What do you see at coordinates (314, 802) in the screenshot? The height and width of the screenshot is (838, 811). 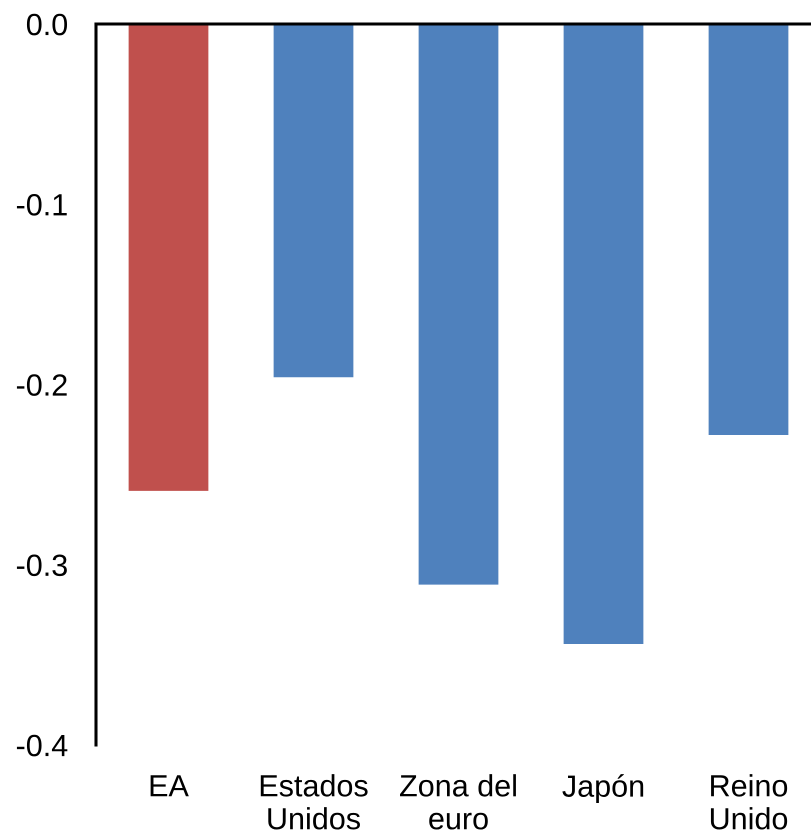 I see `x-tick-label: Estados Unidos` at bounding box center [314, 802].